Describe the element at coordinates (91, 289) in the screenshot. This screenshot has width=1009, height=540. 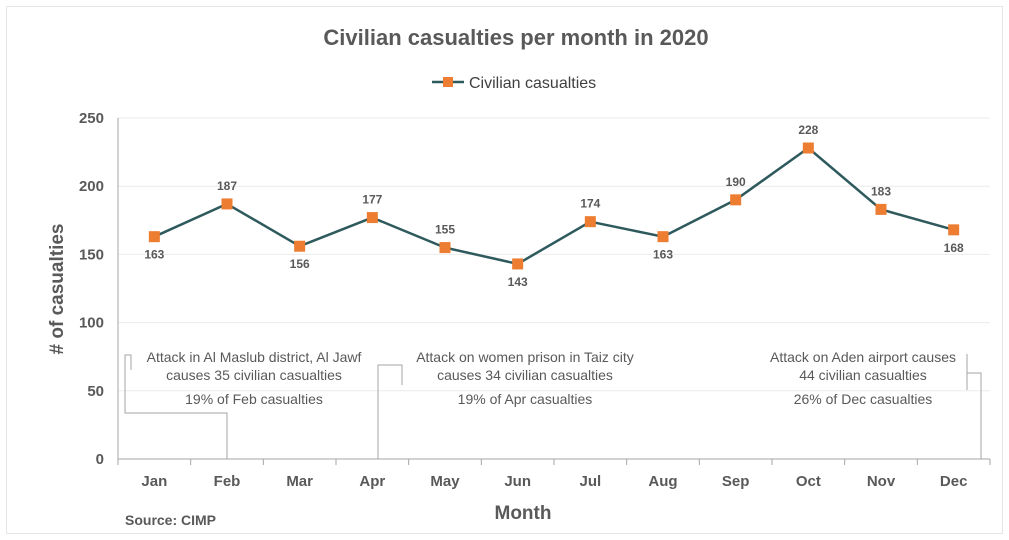
I see `y-axis-ticks: 0 50 100 150 200 250` at that location.